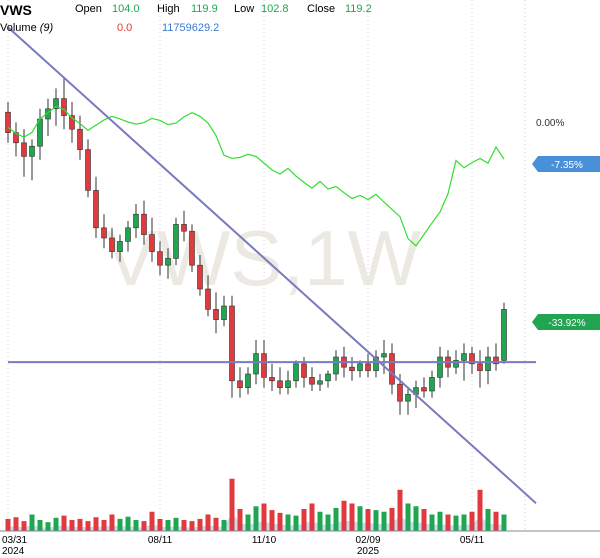  What do you see at coordinates (13, 551) in the screenshot?
I see `x-tick-year: 2024` at bounding box center [13, 551].